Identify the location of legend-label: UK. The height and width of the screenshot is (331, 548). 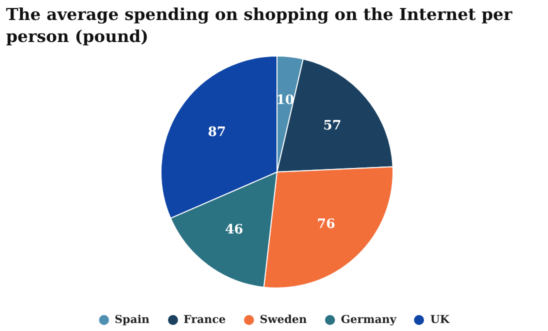
(440, 319).